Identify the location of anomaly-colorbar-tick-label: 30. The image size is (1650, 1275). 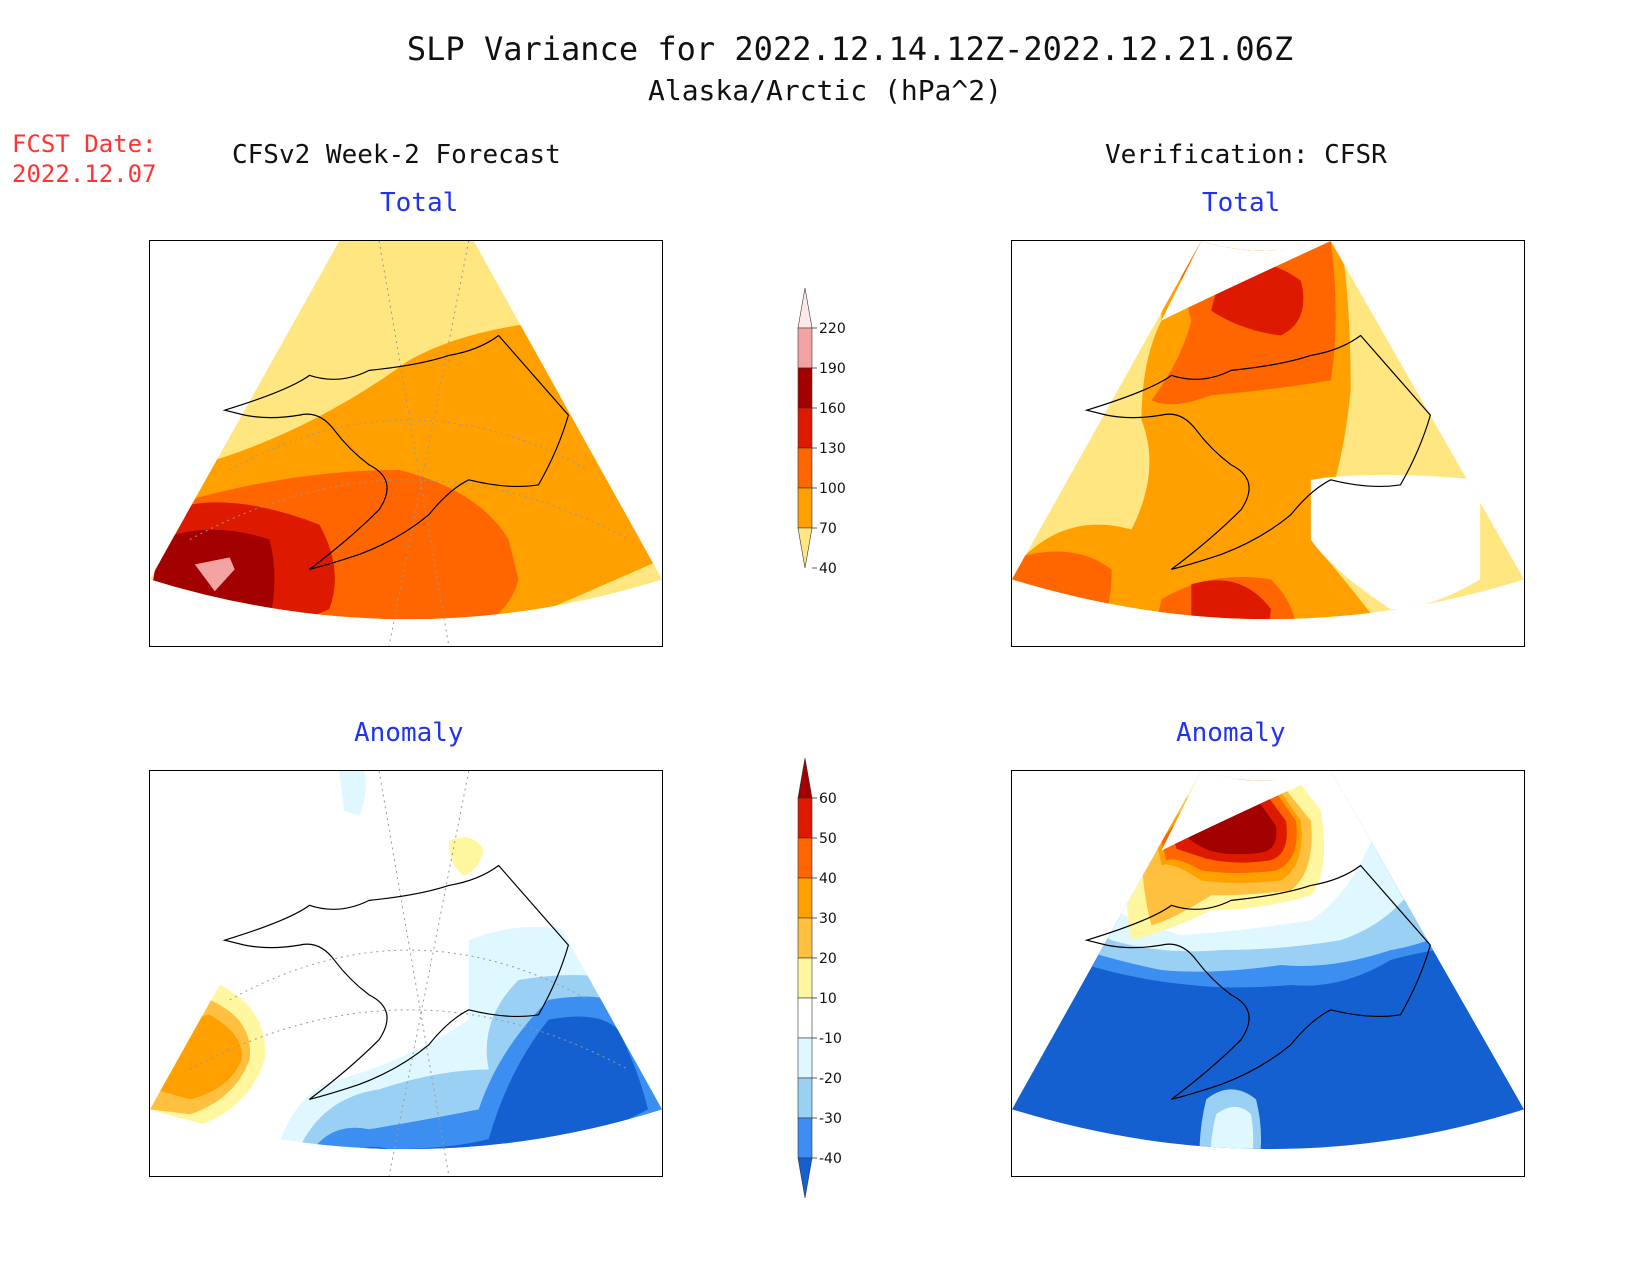
(828, 919).